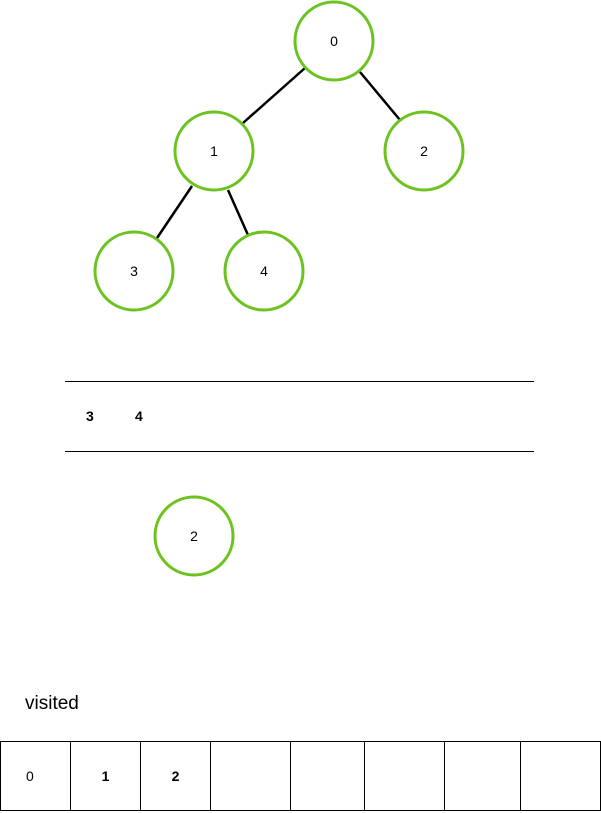 The width and height of the screenshot is (601, 813). I want to click on tree-node-label: 0, so click(334, 41).